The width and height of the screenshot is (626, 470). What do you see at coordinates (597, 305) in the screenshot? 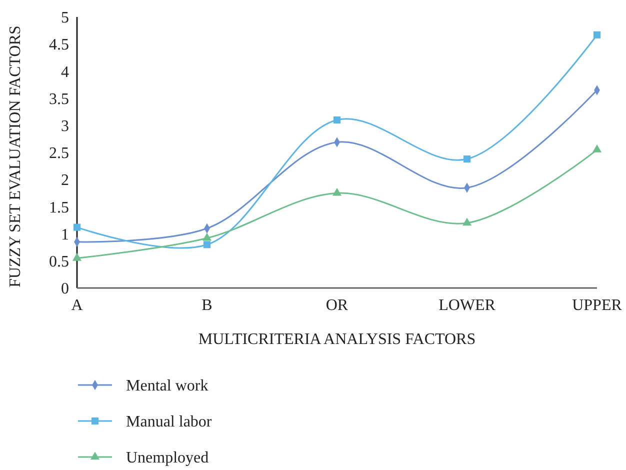
I see `x-tick-label: UPPER` at bounding box center [597, 305].